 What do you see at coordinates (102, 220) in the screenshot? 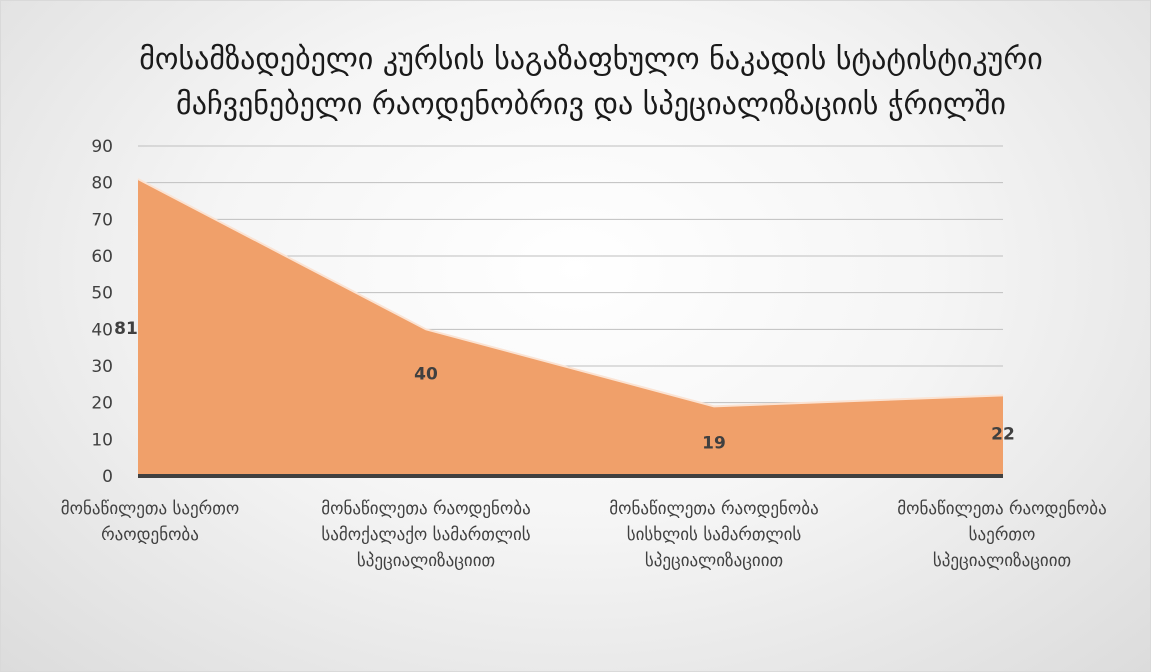
I see `y-tick-label: 70` at bounding box center [102, 220].